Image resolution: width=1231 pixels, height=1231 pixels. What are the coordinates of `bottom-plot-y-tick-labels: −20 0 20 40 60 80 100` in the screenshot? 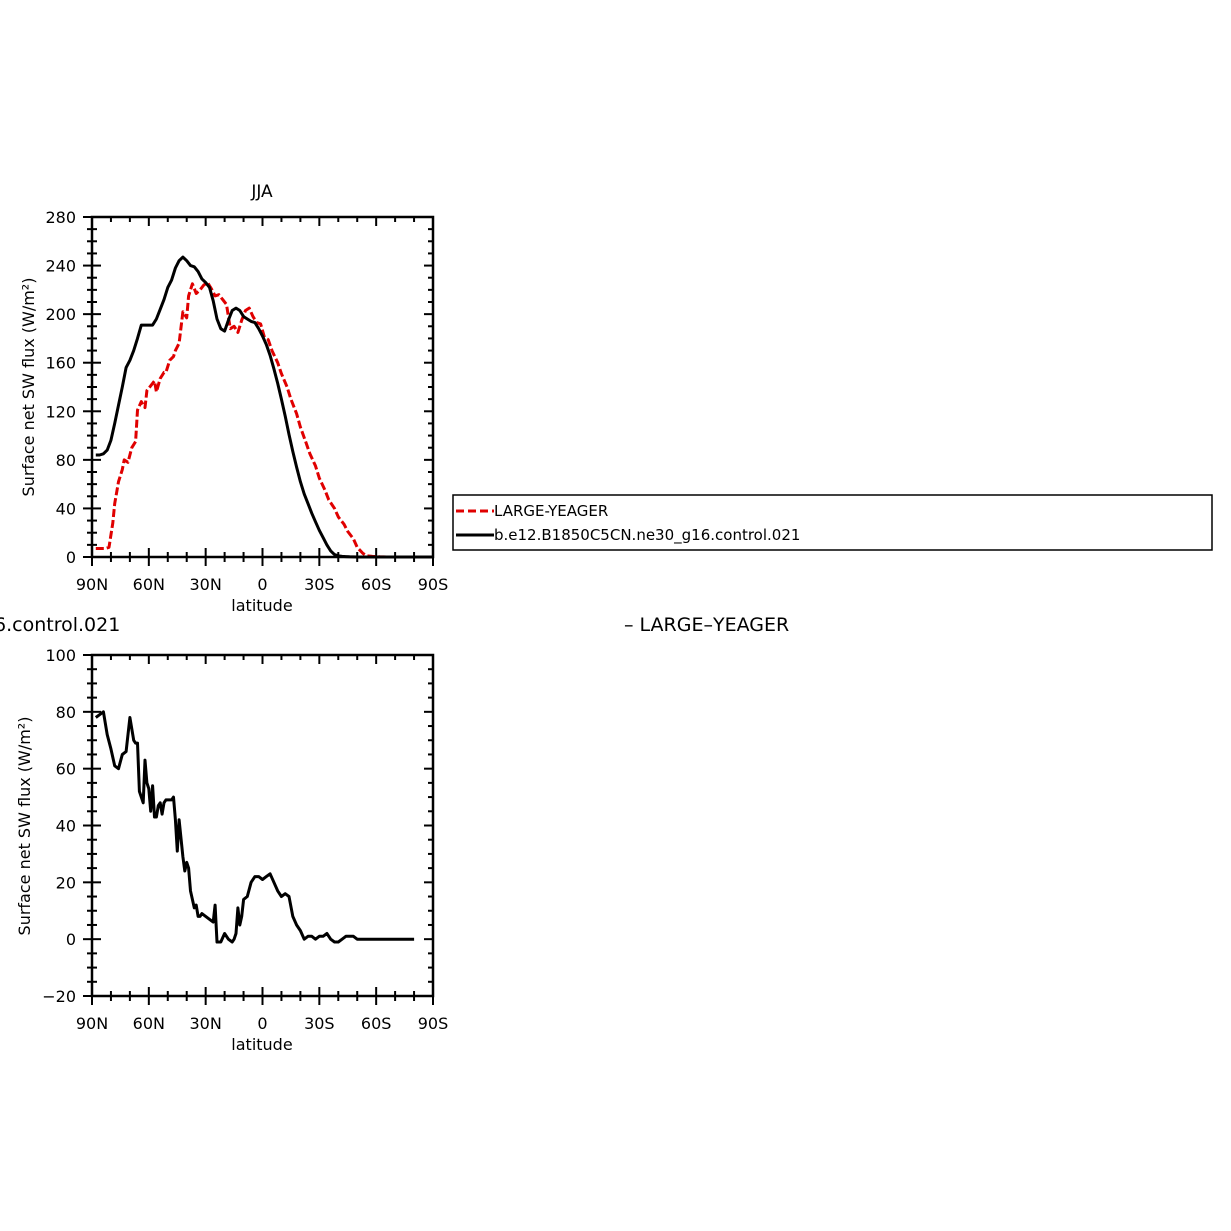 It's located at (59, 826).